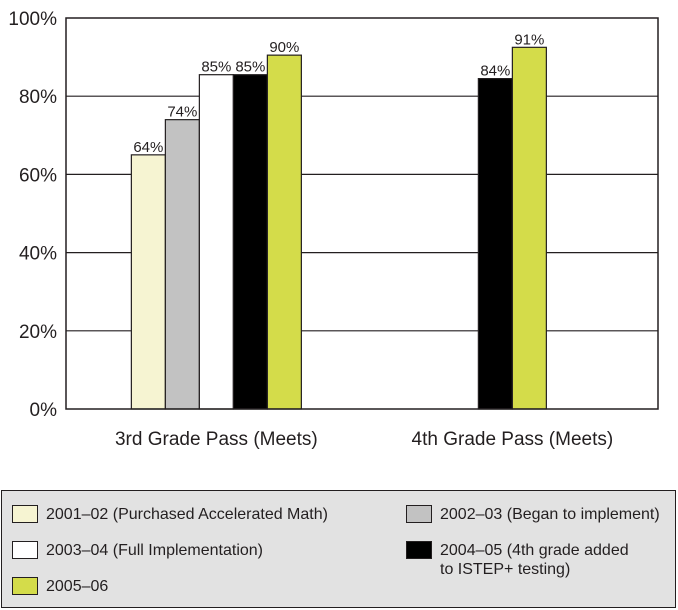  What do you see at coordinates (513, 439) in the screenshot?
I see `x-category-label: 4th Grade Pass (Meets)` at bounding box center [513, 439].